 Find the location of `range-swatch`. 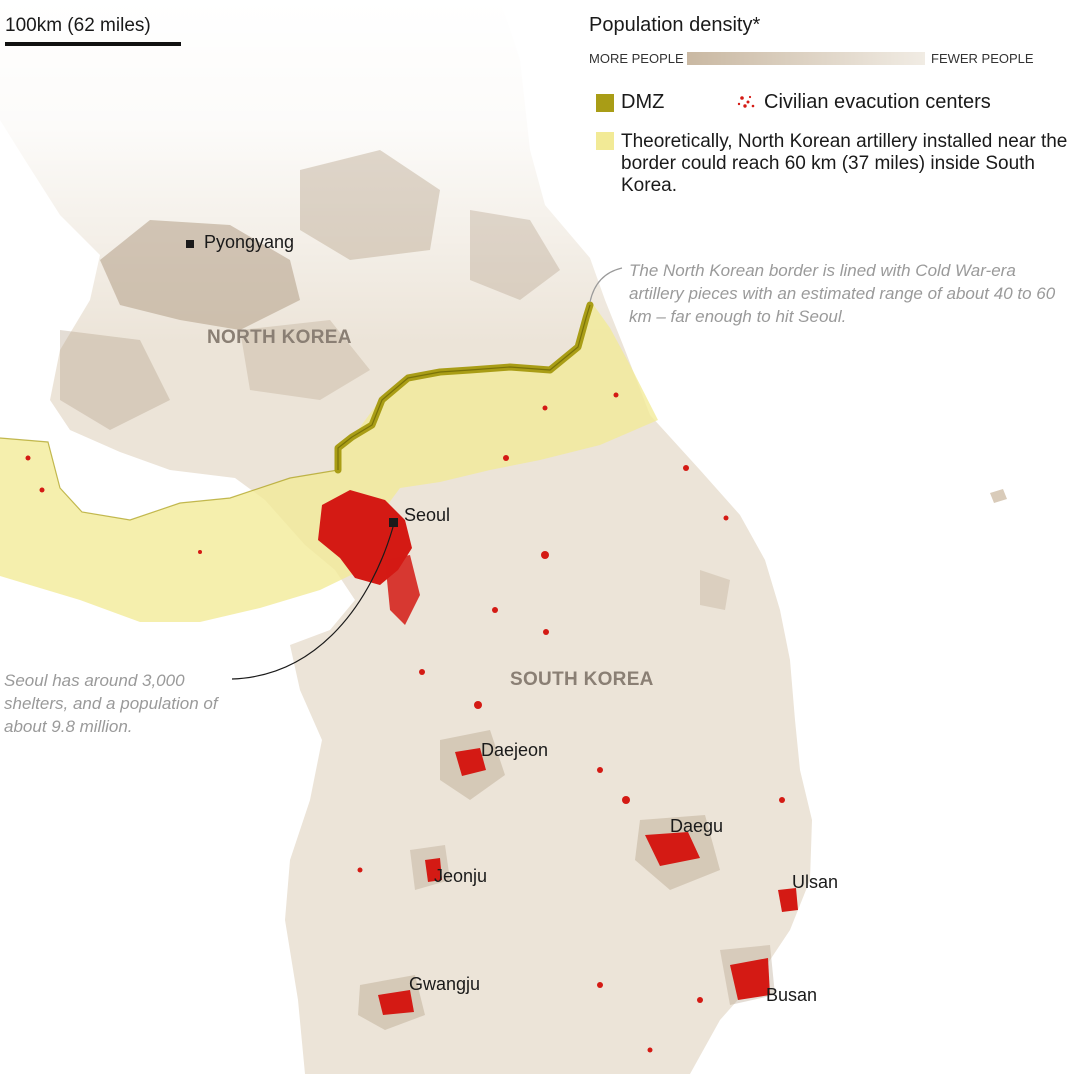

range-swatch is located at coordinates (605, 141).